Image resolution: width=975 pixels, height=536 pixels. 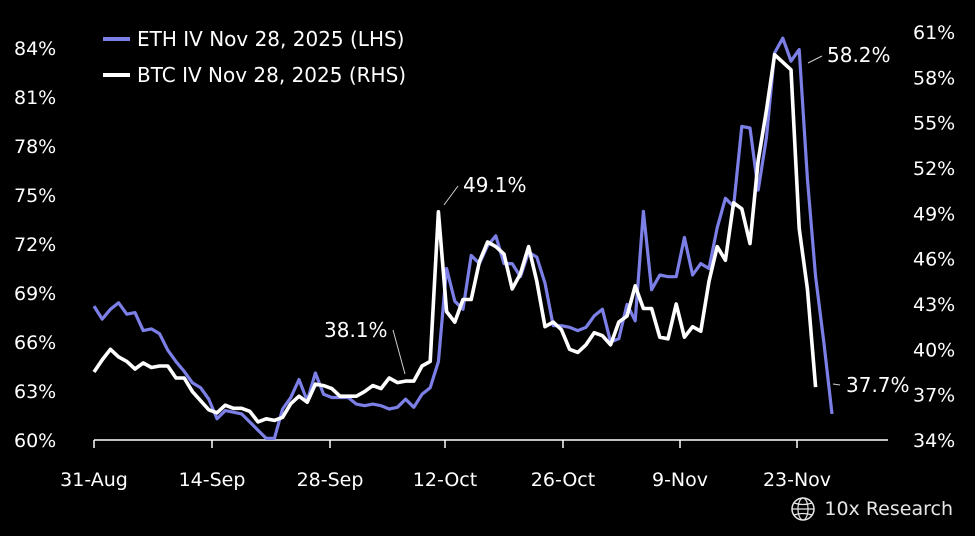 I want to click on x-tick-label: 28-Sep, so click(x=330, y=480).